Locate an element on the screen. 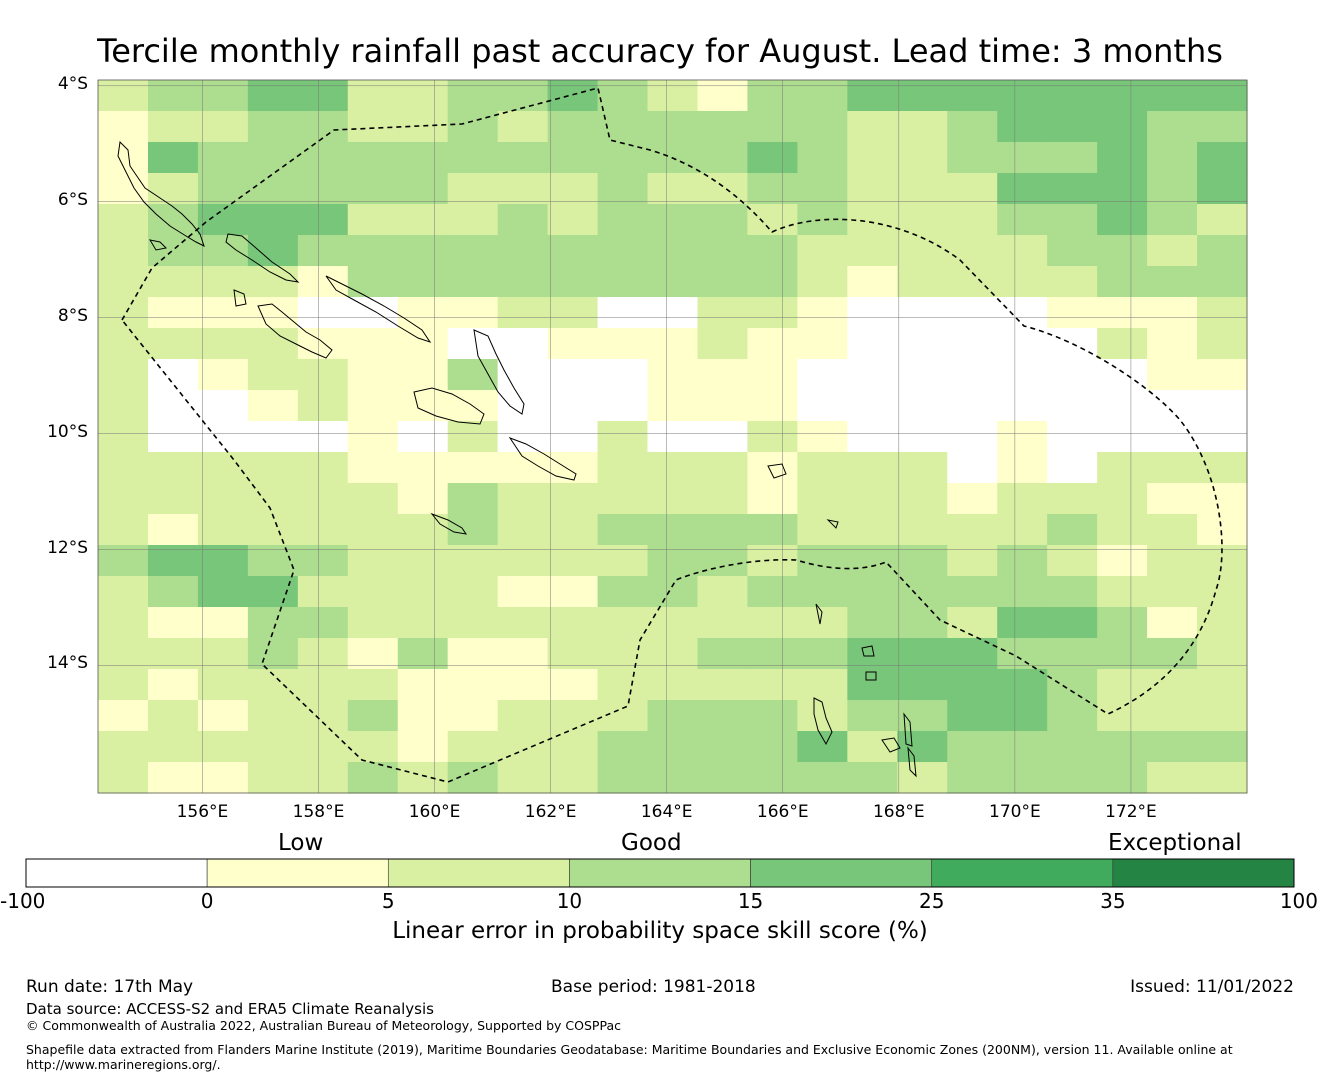 The height and width of the screenshot is (1080, 1320). solomon-islands-makira is located at coordinates (542, 458).